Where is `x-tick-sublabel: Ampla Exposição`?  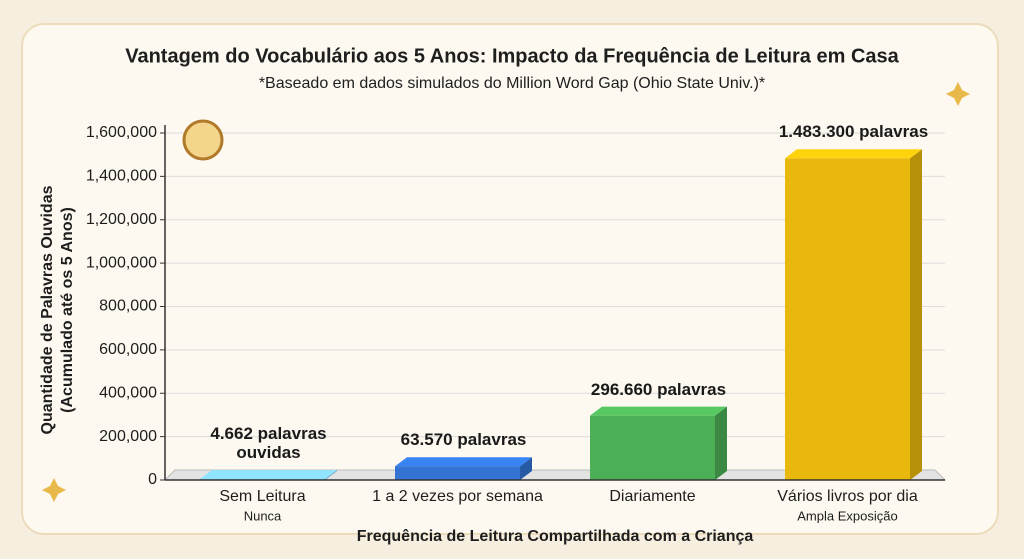
x-tick-sublabel: Ampla Exposição is located at coordinates (847, 515).